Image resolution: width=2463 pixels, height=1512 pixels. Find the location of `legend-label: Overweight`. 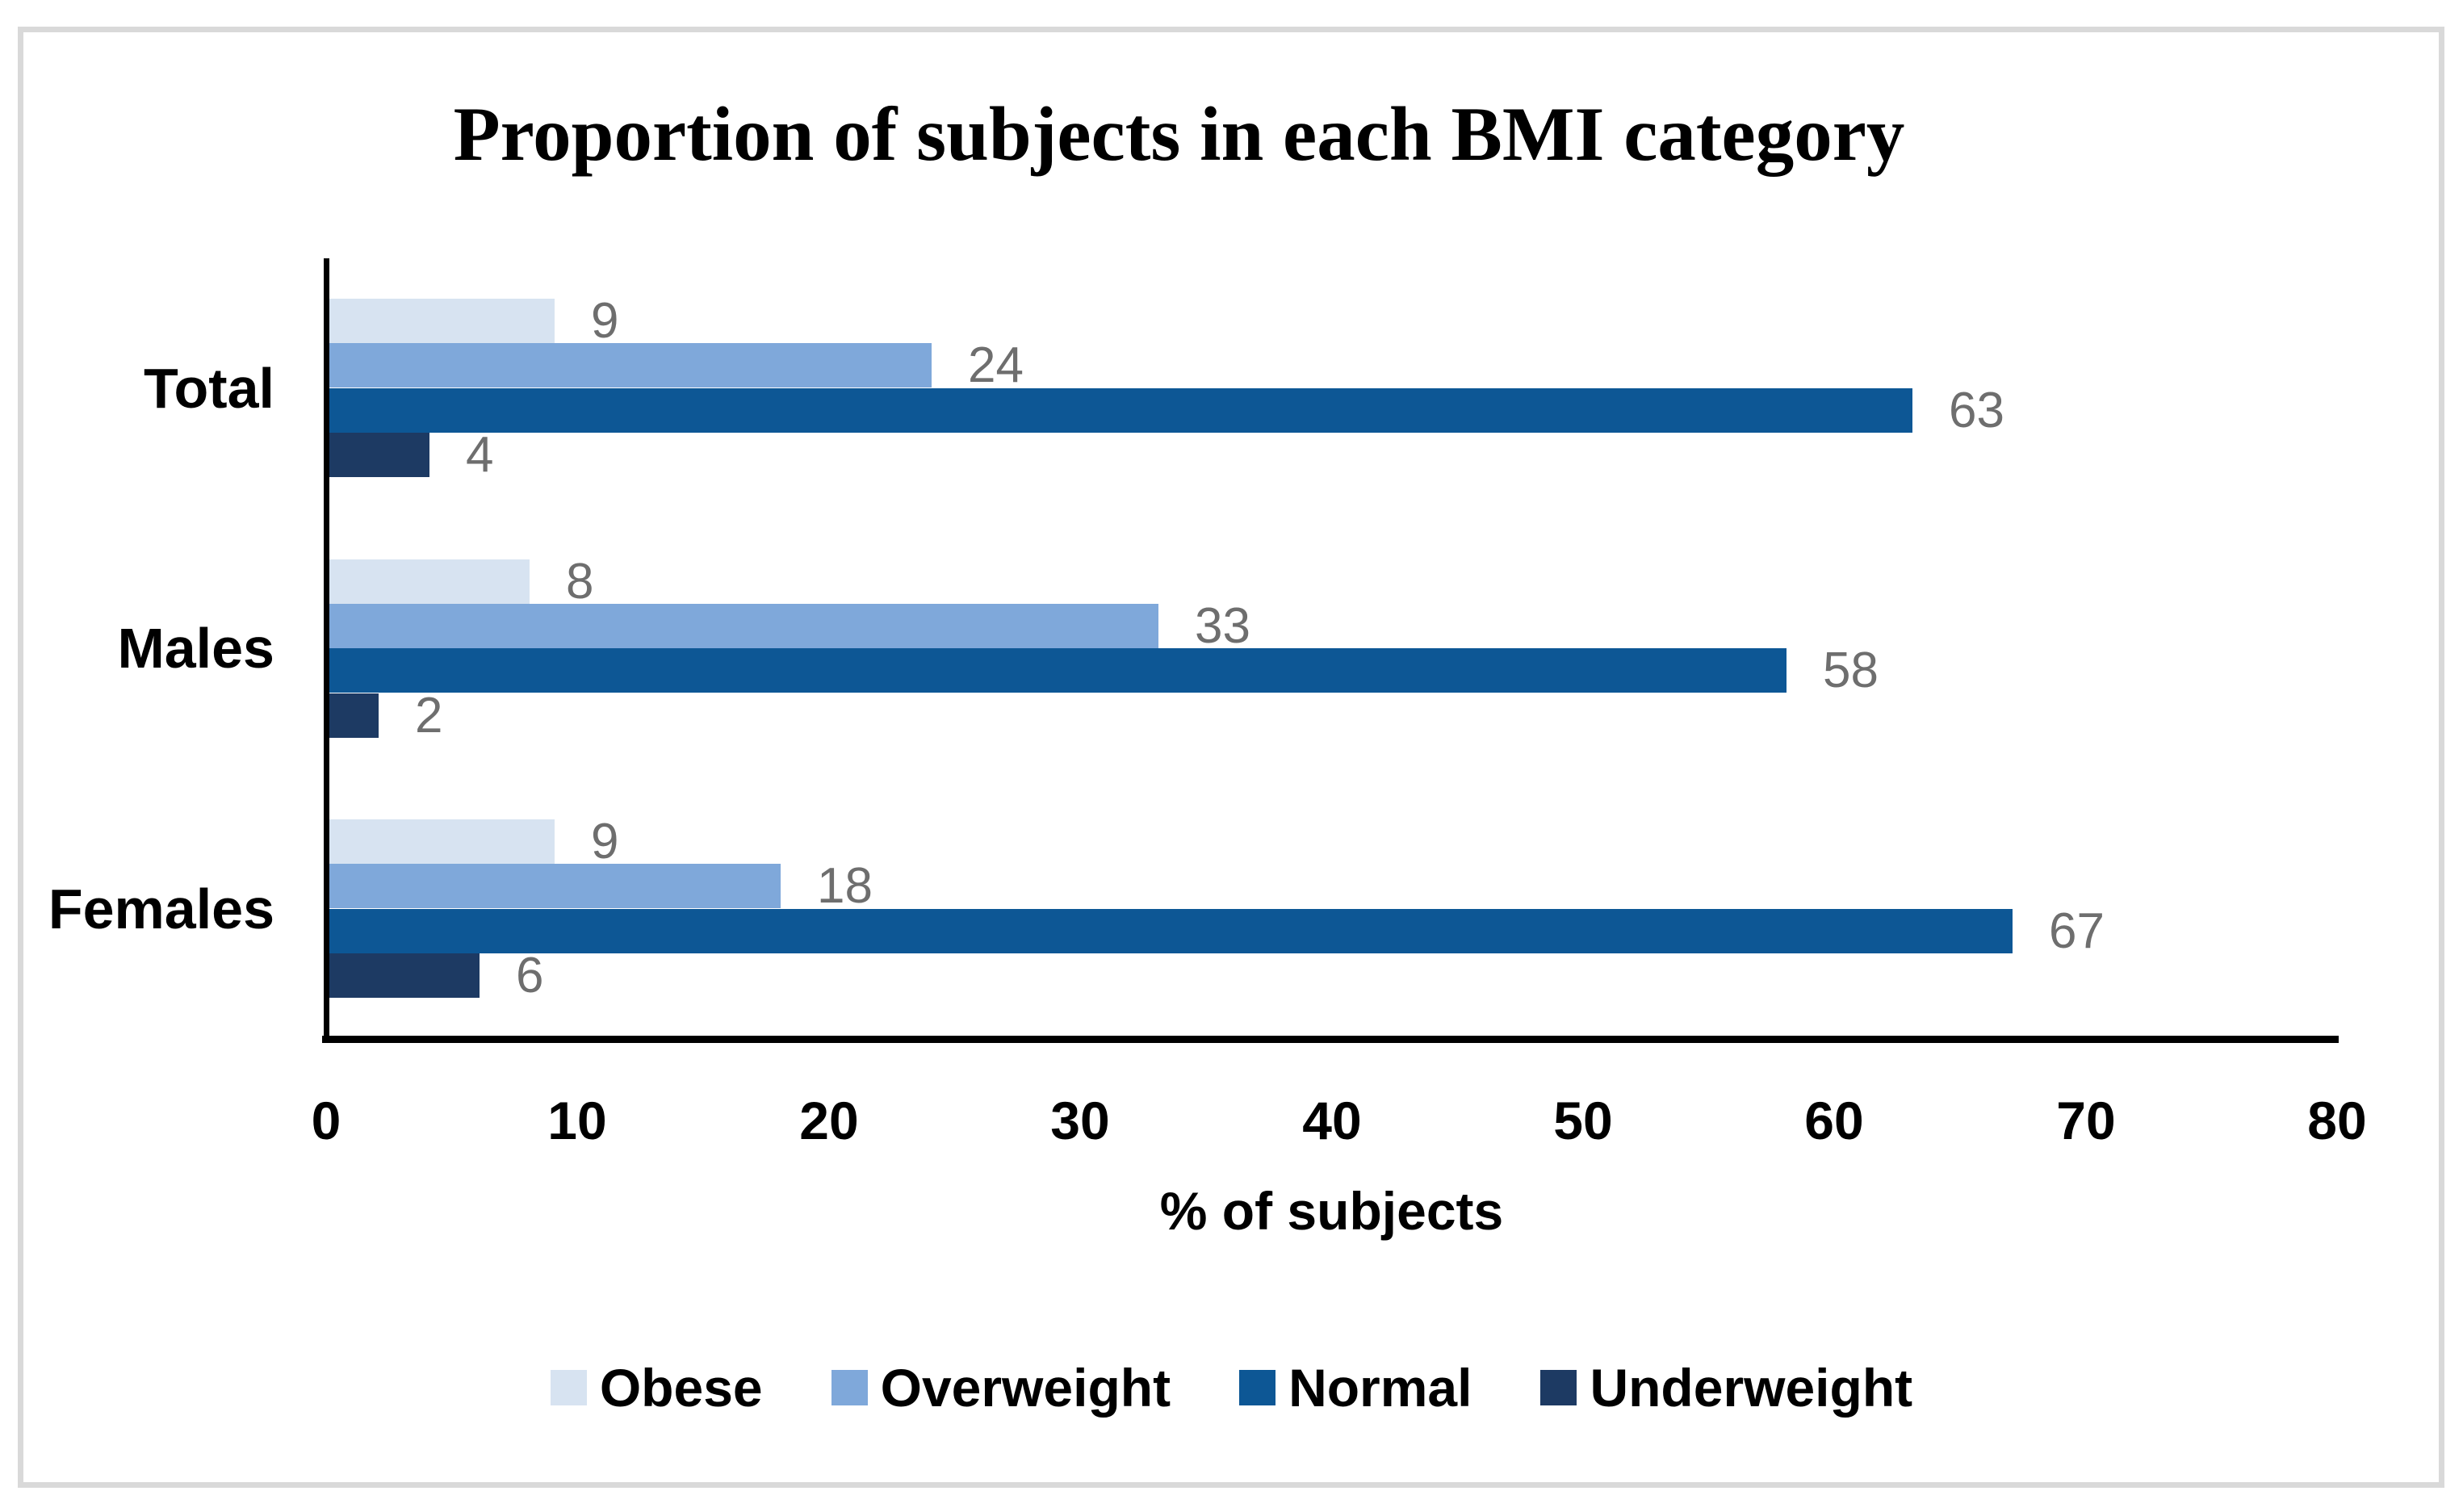

legend-label: Overweight is located at coordinates (1025, 1388).